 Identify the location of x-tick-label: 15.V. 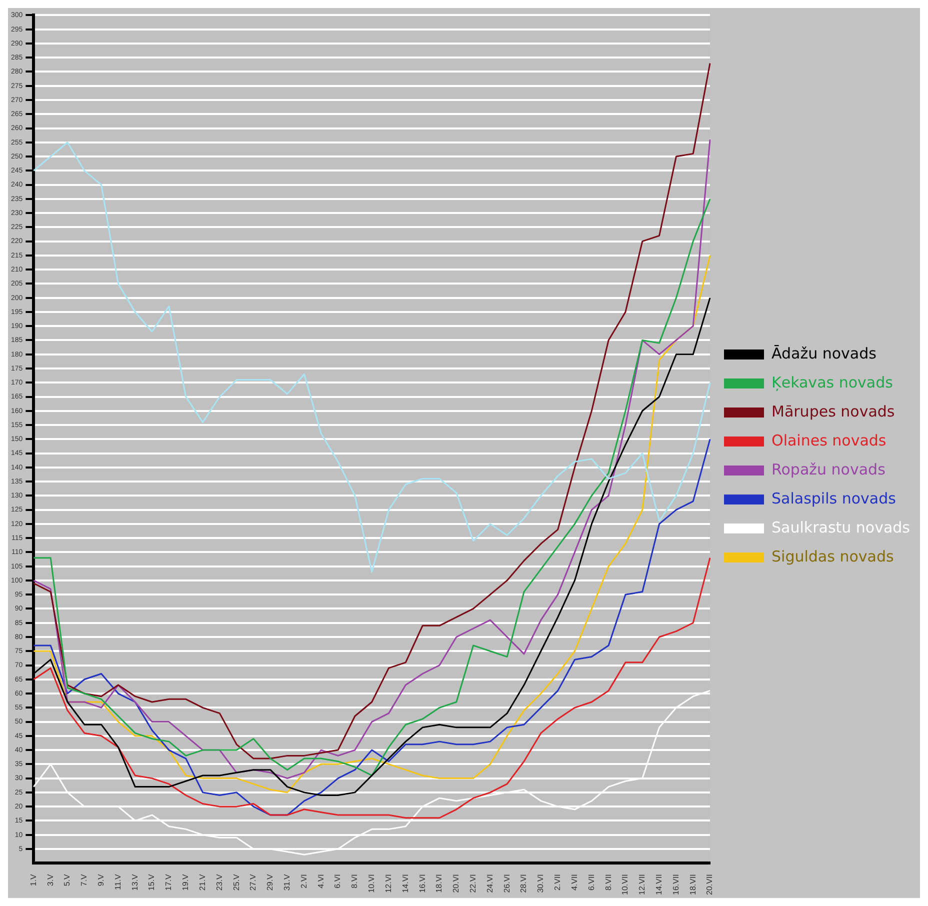
(151, 882).